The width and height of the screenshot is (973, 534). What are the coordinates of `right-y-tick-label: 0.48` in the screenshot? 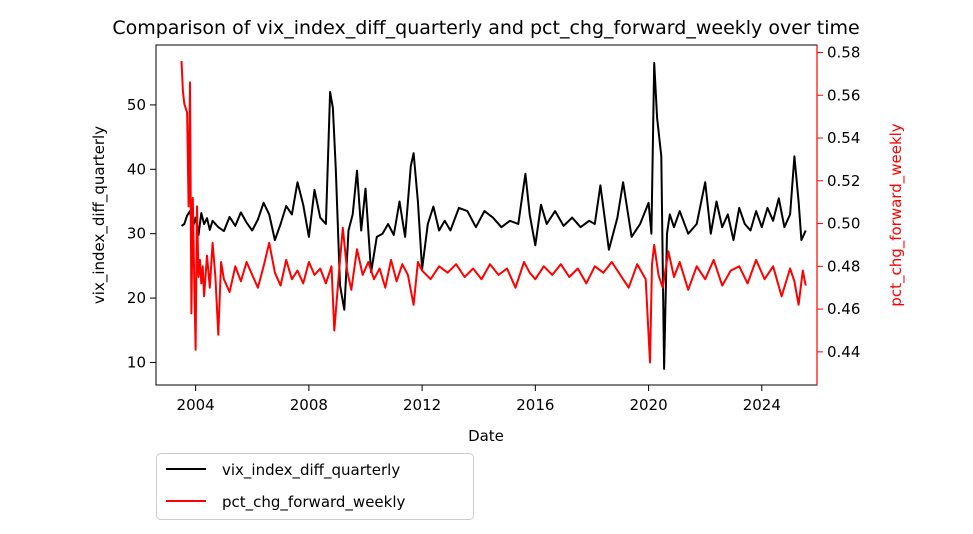 It's located at (843, 266).